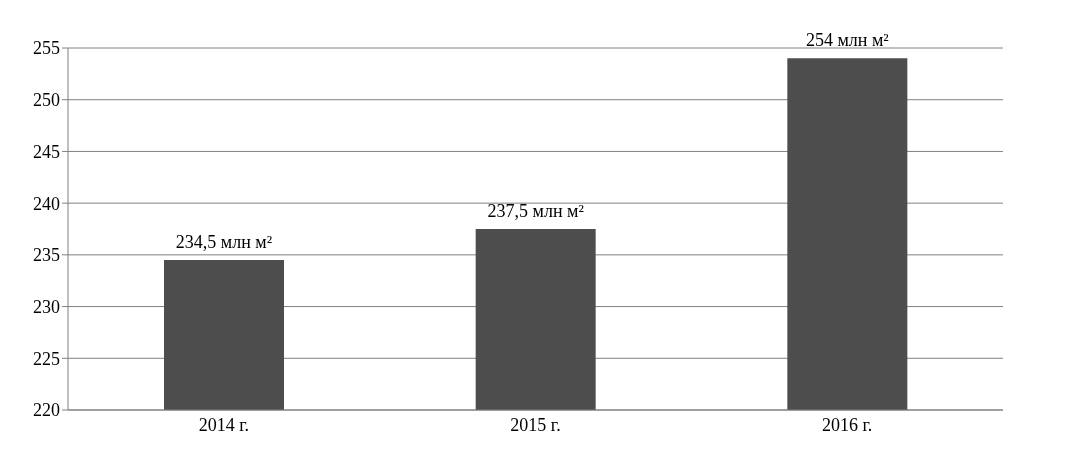 This screenshot has width=1071, height=468. Describe the element at coordinates (46, 410) in the screenshot. I see `y-tick-label: 220` at that location.